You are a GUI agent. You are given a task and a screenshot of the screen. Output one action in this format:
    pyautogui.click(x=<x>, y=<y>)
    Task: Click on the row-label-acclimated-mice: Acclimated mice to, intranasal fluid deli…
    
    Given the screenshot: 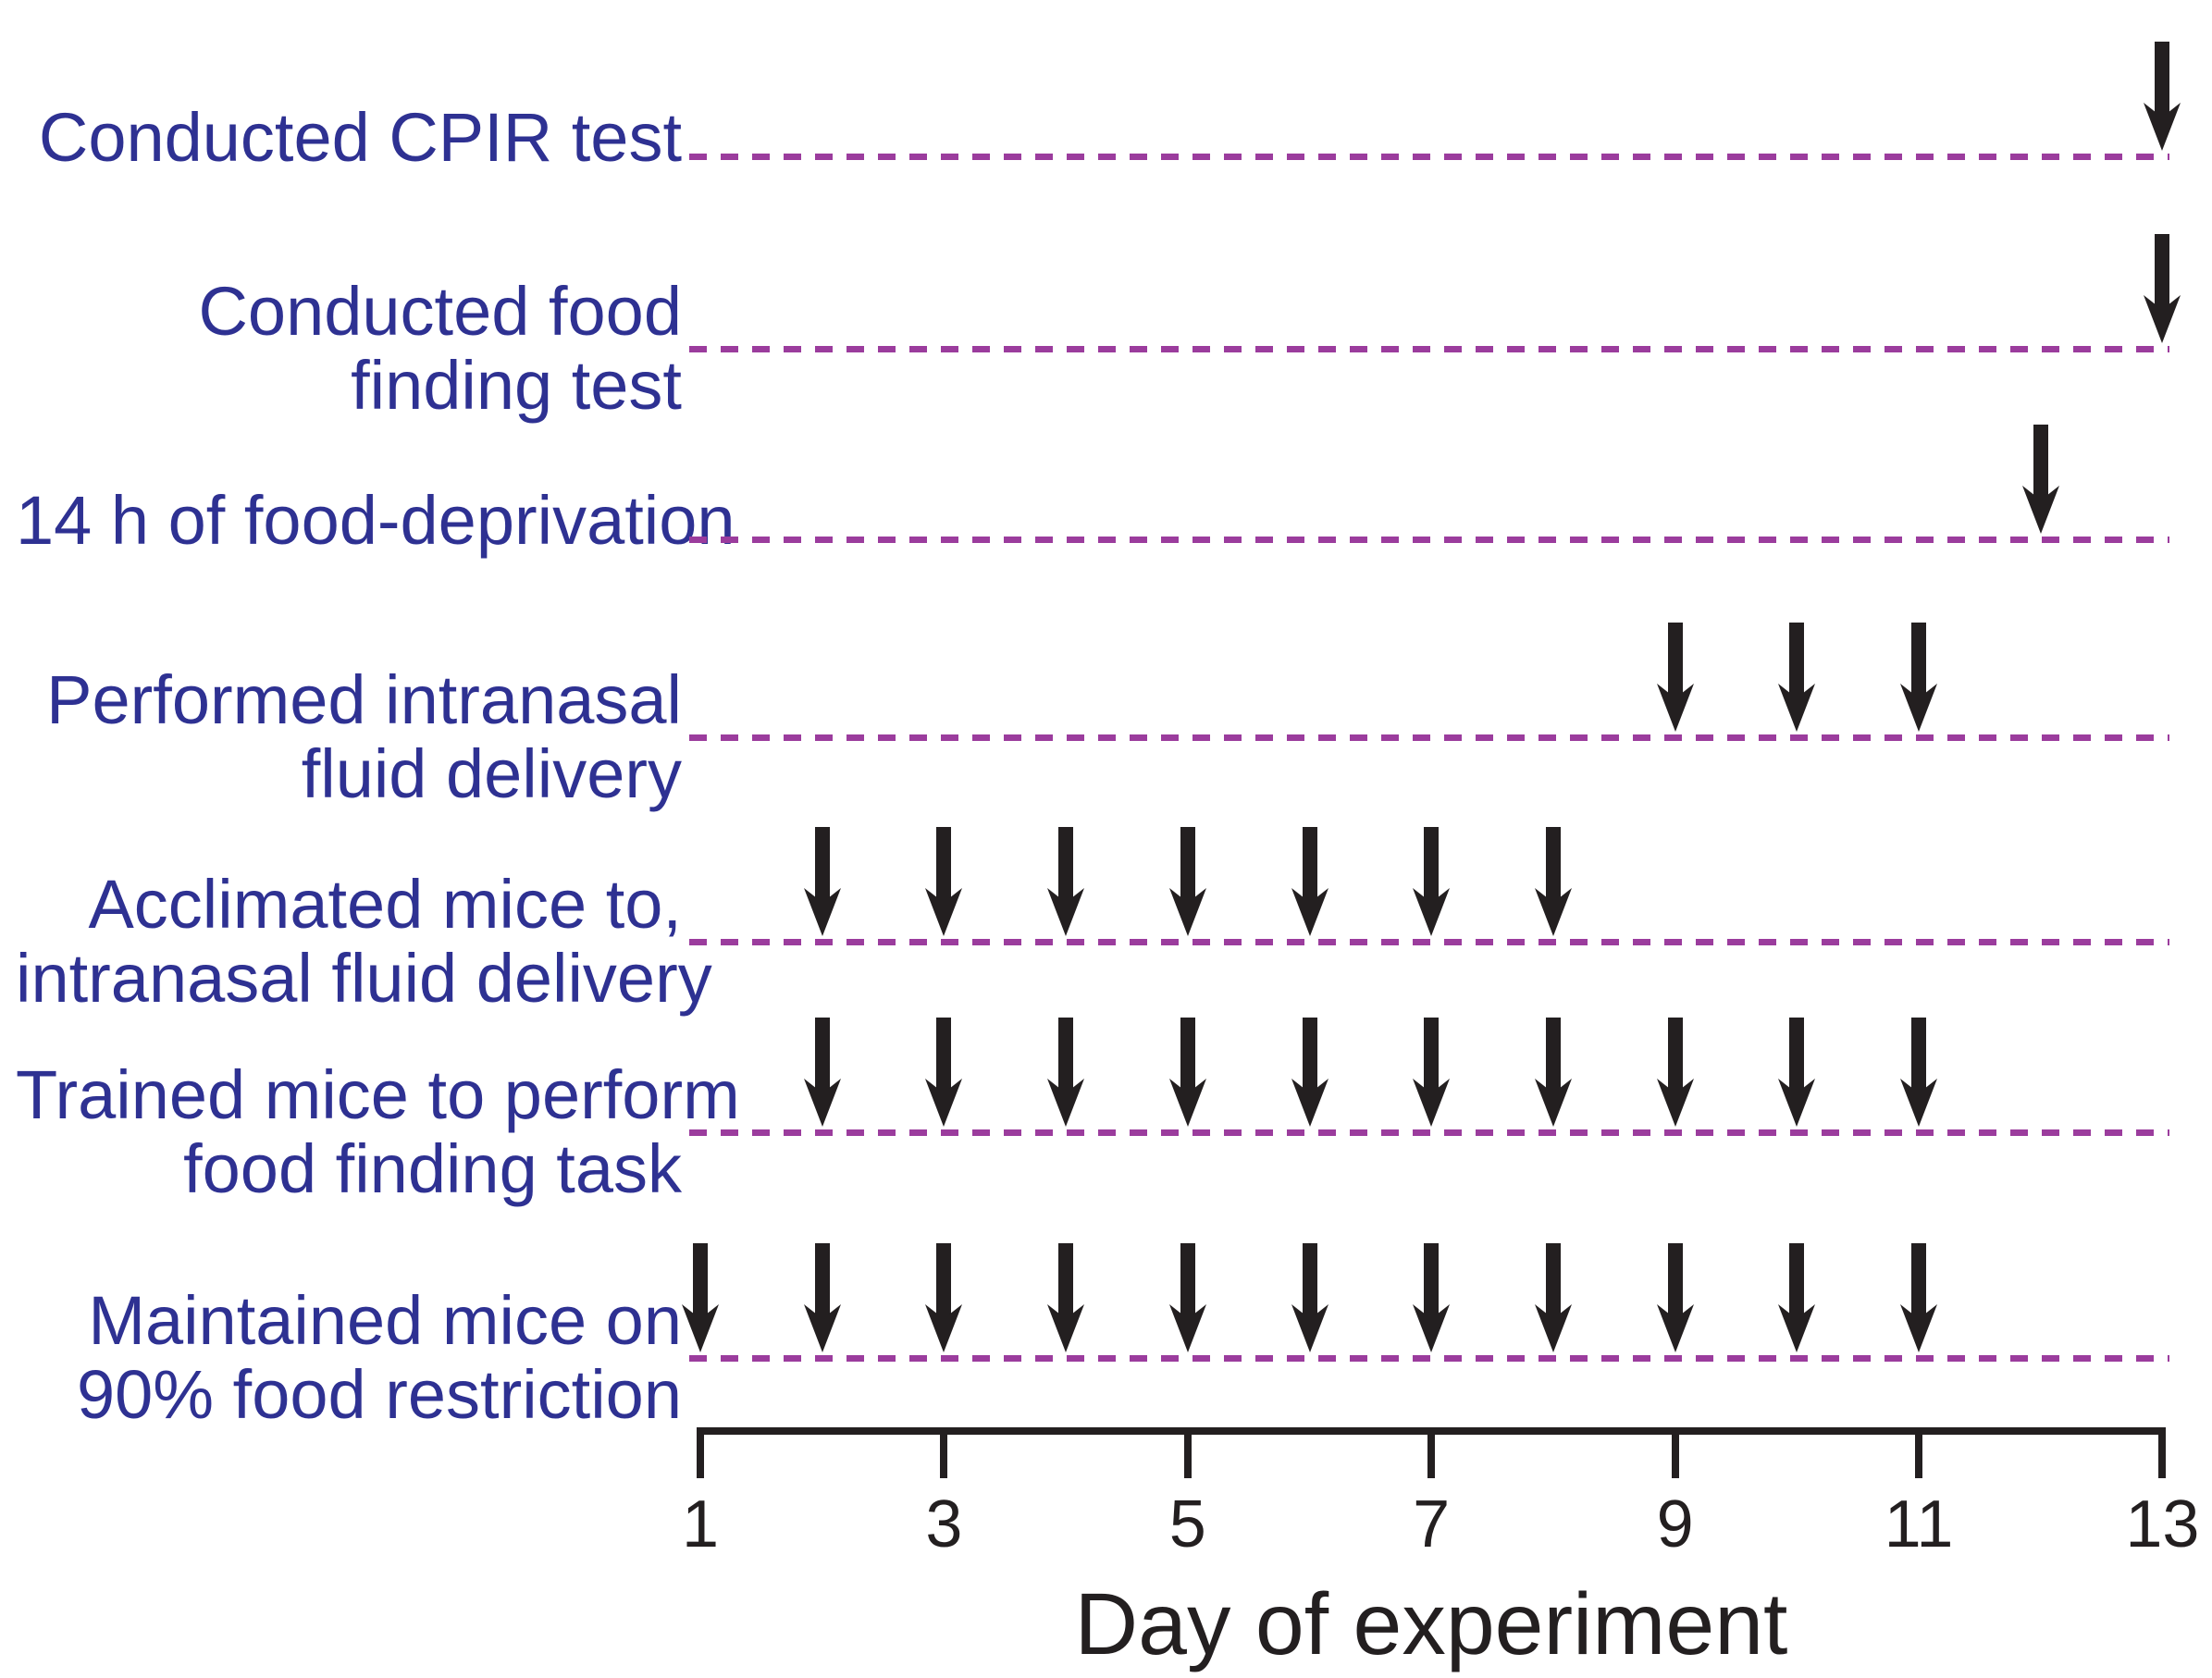 What is the action you would take?
    pyautogui.click(x=364, y=941)
    